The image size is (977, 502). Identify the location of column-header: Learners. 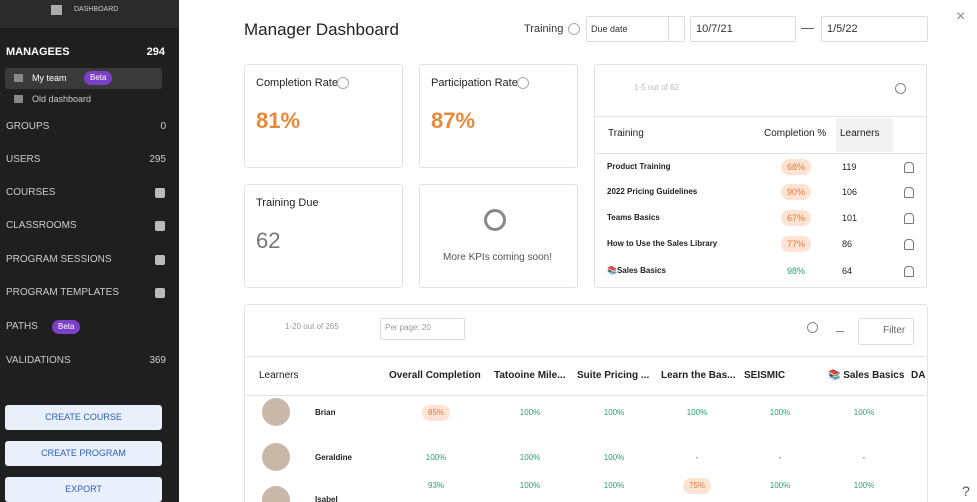
(279, 375).